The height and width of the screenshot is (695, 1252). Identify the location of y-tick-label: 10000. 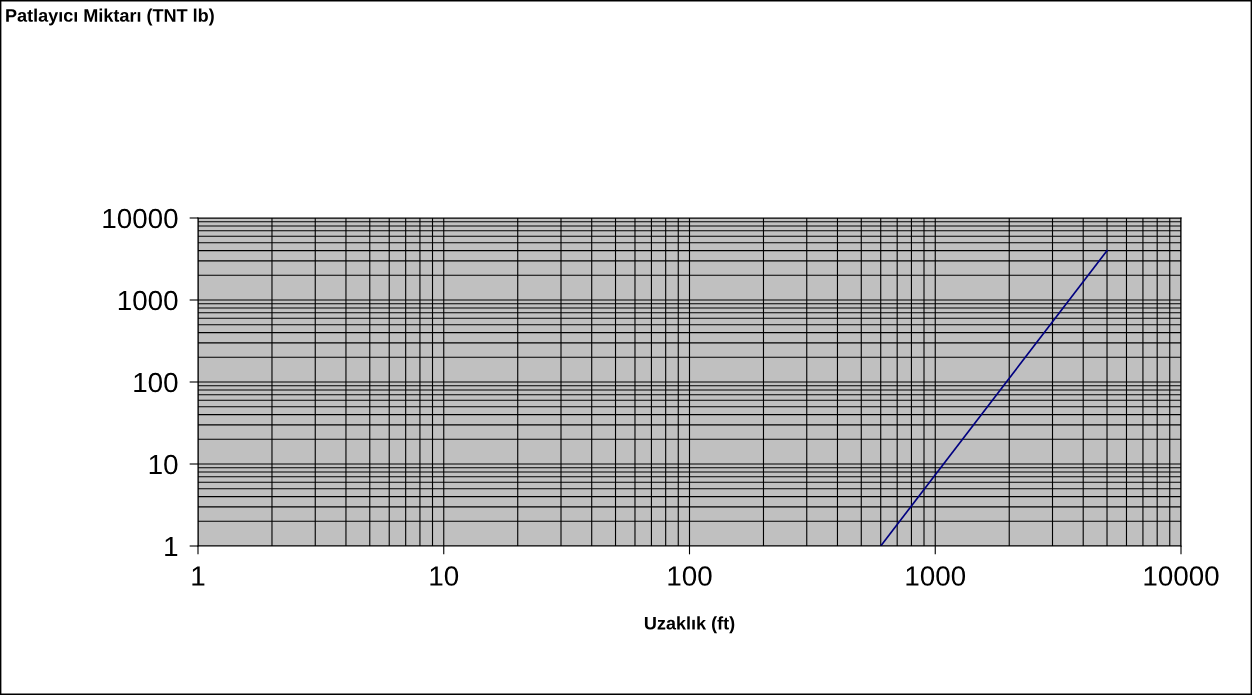
(140, 218).